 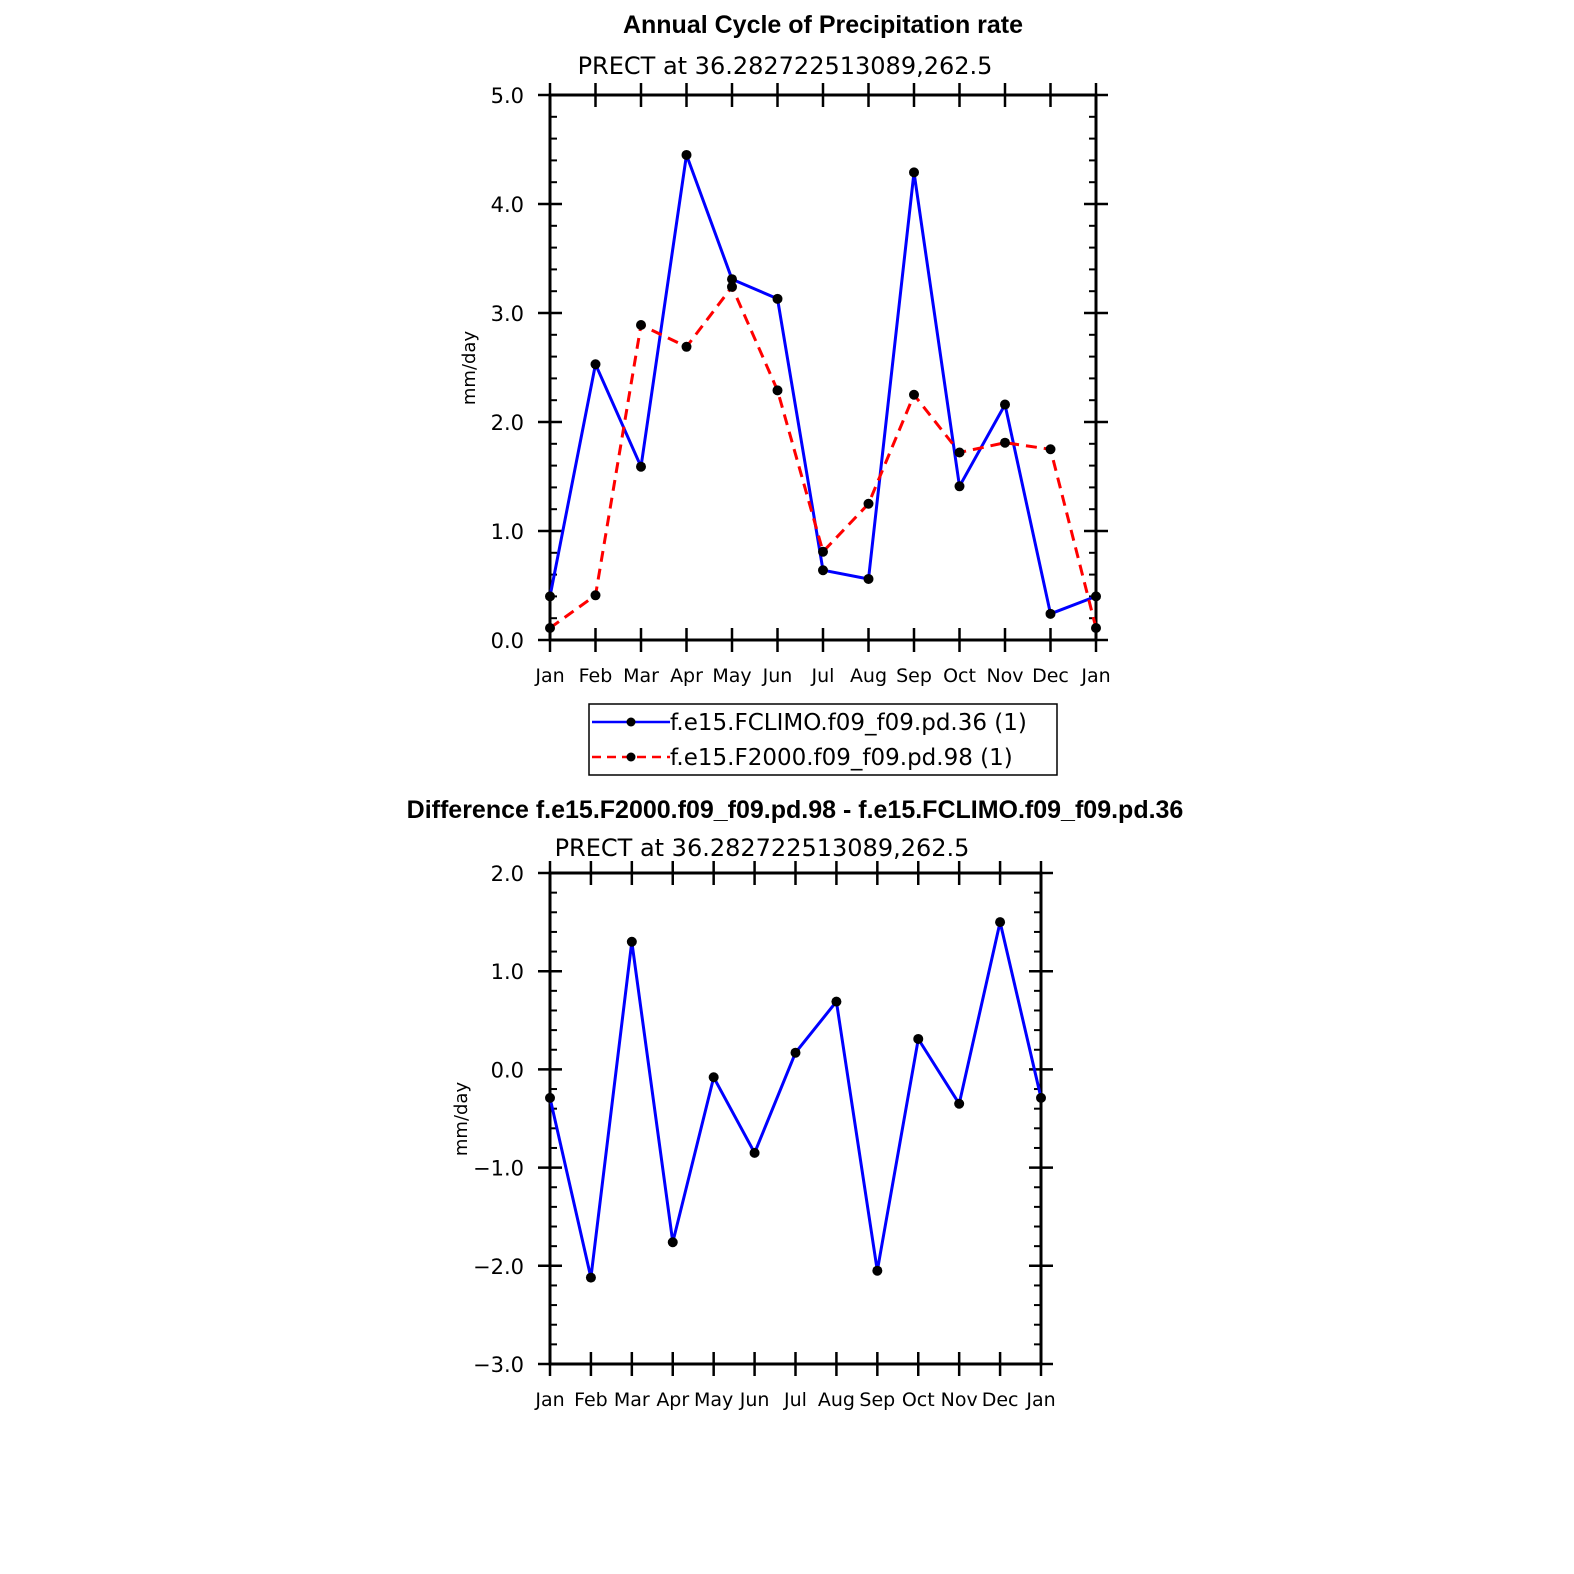 I want to click on y-tick-label: 4.0, so click(x=507, y=205).